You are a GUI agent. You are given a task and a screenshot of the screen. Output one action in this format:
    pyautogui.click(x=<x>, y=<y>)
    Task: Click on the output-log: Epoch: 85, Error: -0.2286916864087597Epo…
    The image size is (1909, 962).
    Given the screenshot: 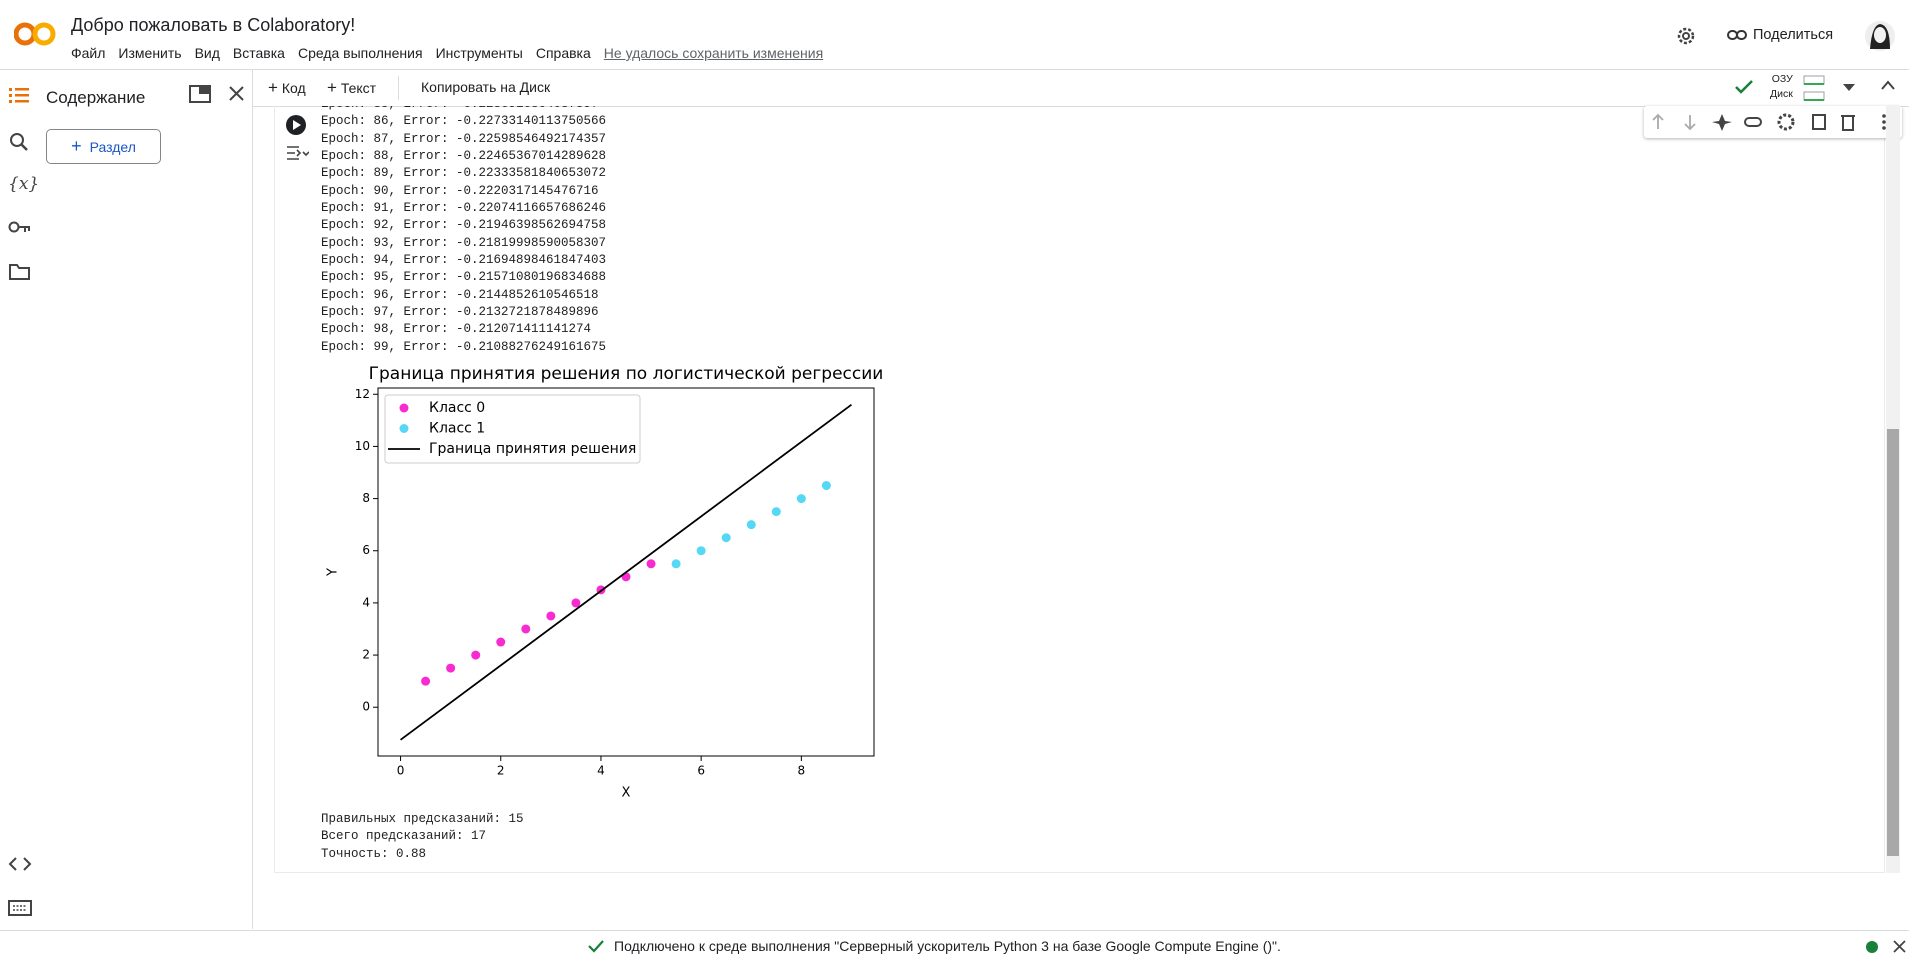 What is the action you would take?
    pyautogui.click(x=463, y=231)
    